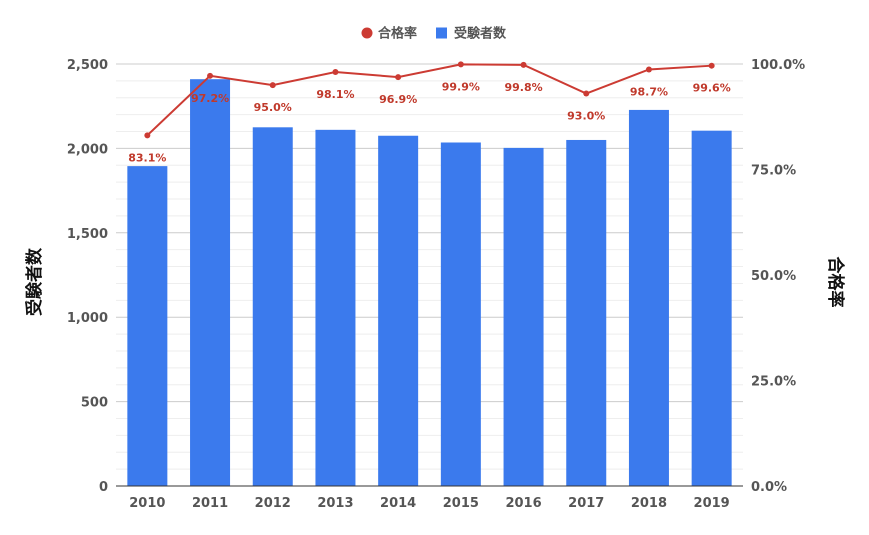  What do you see at coordinates (434, 34) in the screenshot?
I see `legend: 合格率 受験者数` at bounding box center [434, 34].